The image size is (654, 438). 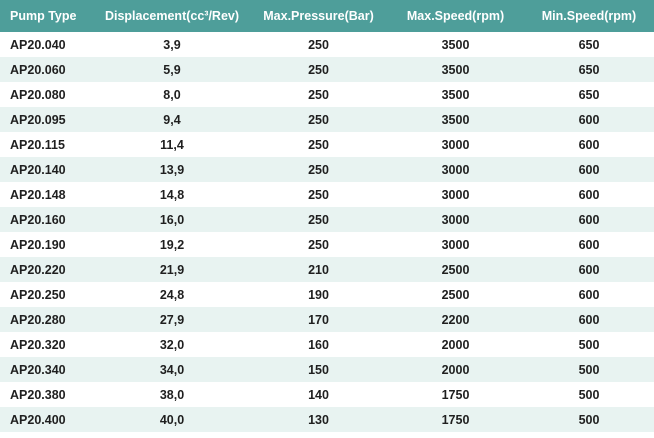 I want to click on header-max-pressure: Max.Pressure(Bar), so click(x=318, y=16).